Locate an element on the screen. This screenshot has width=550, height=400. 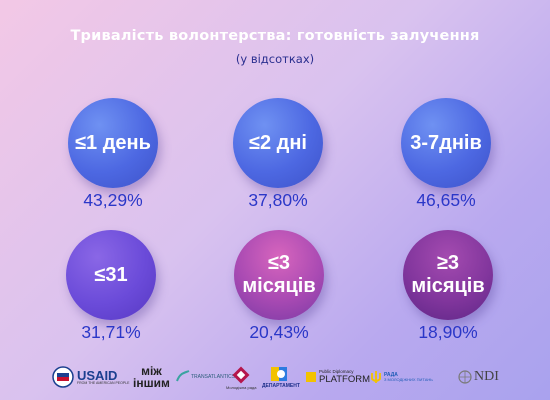
bubble-31: ≤31 is located at coordinates (111, 275).